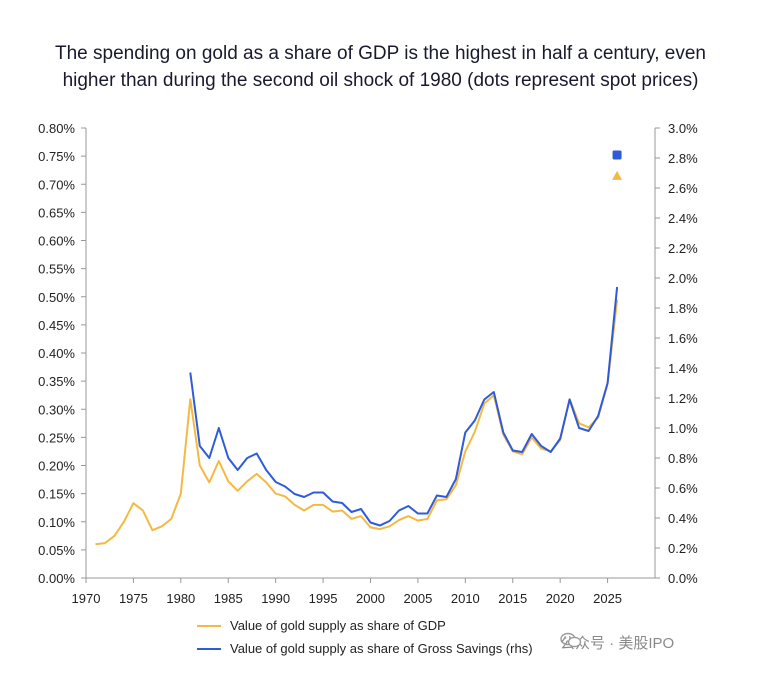 Image resolution: width=761 pixels, height=673 pixels. Describe the element at coordinates (683, 488) in the screenshot. I see `y-right-tick-label: 0.6%` at that location.